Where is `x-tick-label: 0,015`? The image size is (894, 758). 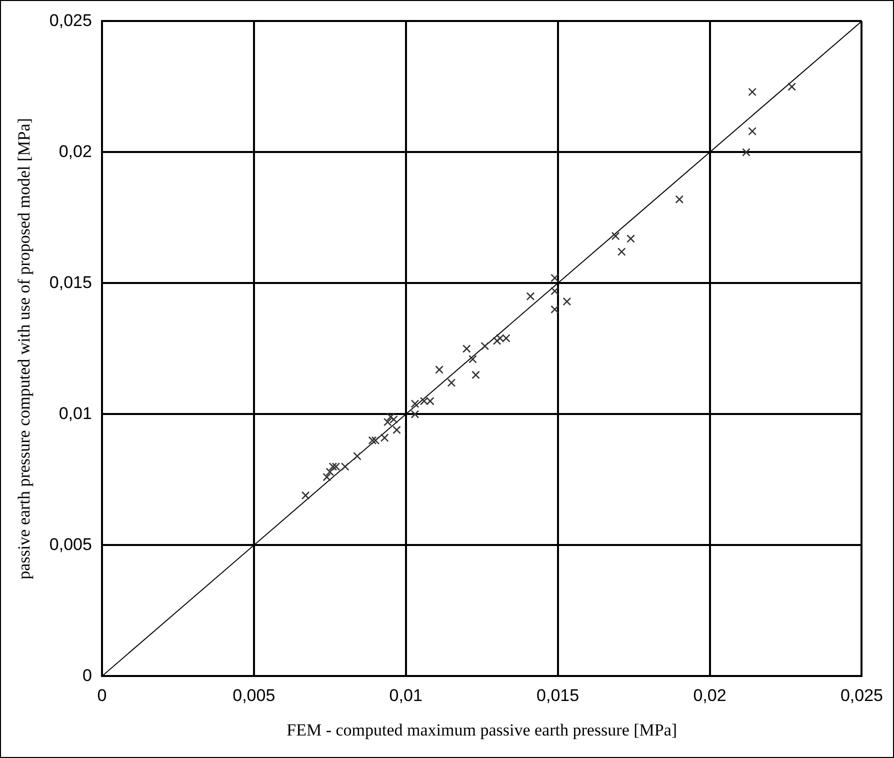
x-tick-label: 0,015 is located at coordinates (558, 696).